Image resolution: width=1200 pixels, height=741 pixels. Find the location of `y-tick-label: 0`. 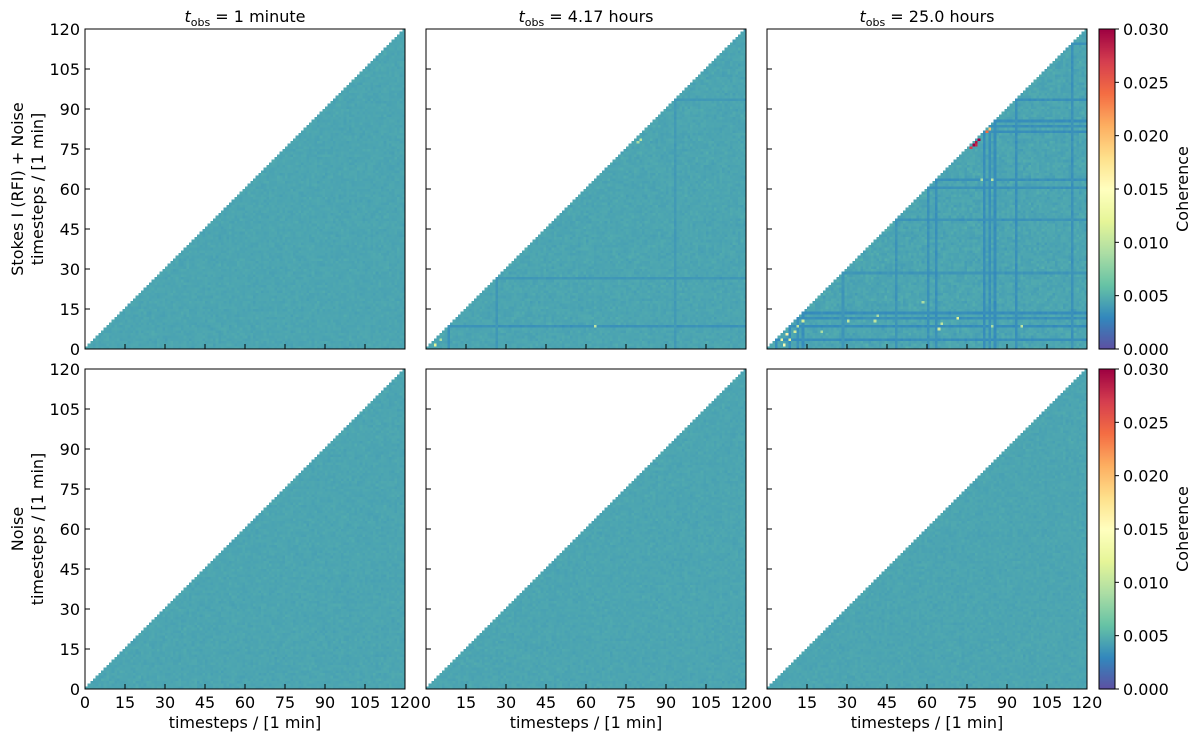

y-tick-label: 0 is located at coordinates (75, 349).